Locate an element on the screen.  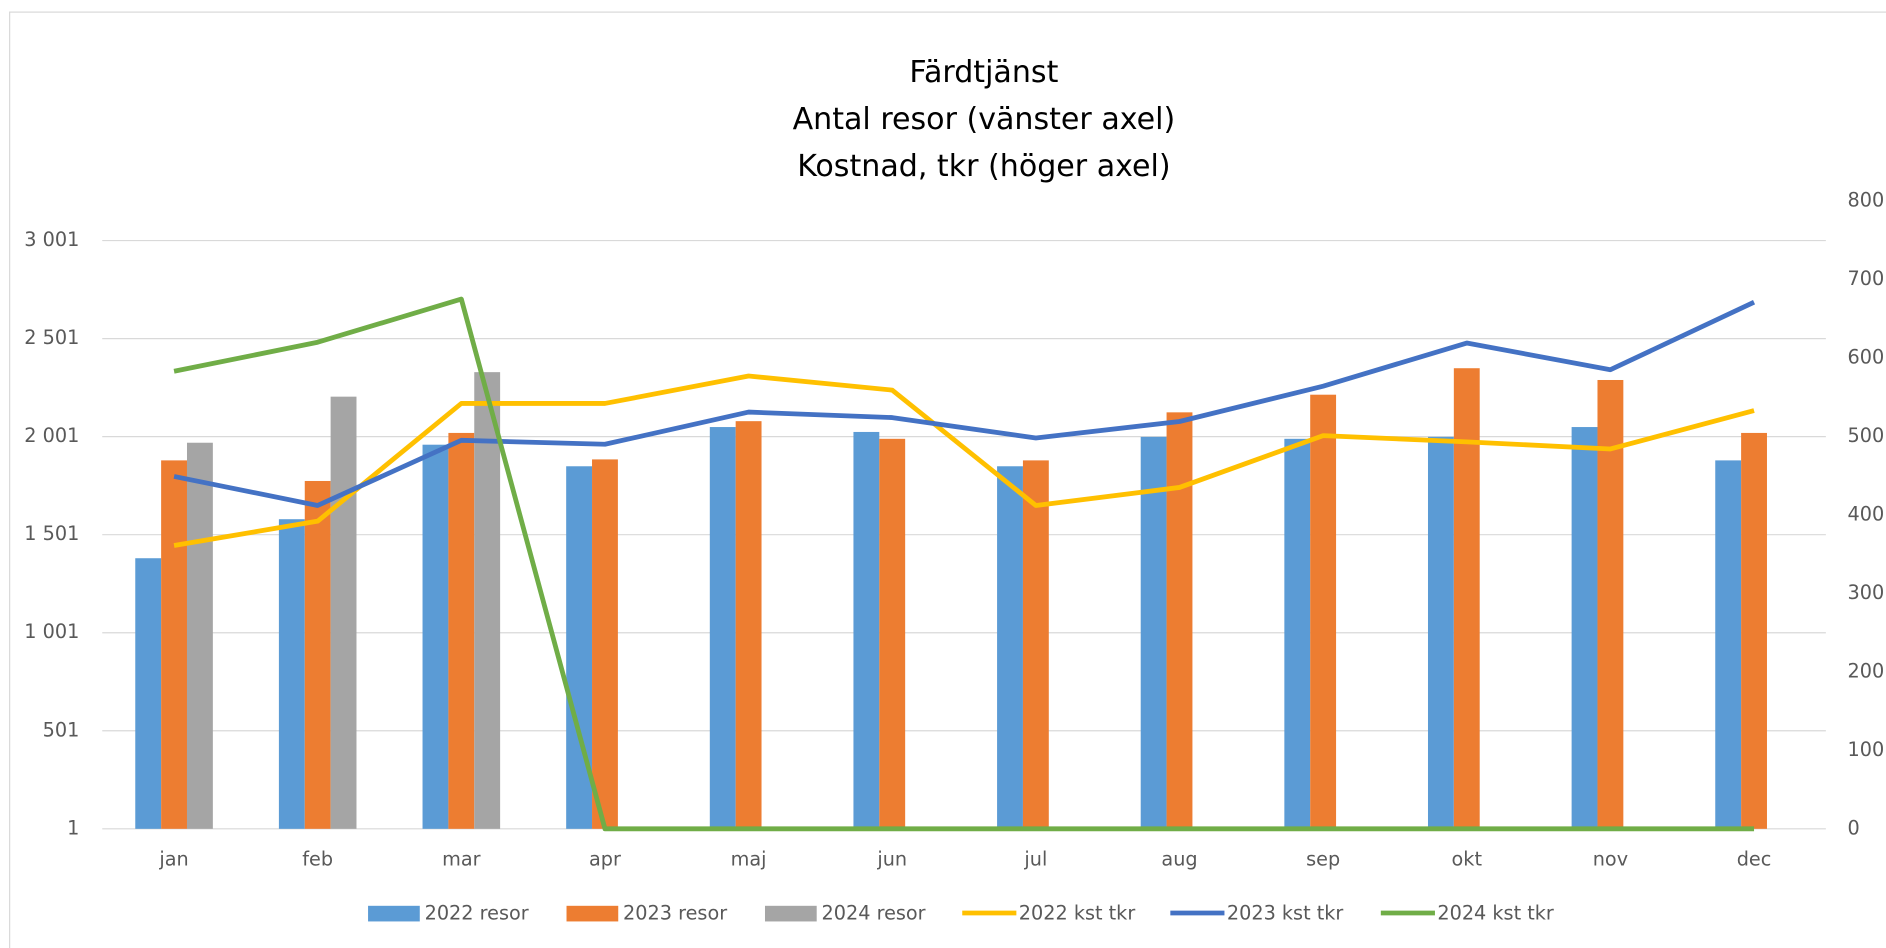
y2-tick-label: 0 is located at coordinates (1854, 827).